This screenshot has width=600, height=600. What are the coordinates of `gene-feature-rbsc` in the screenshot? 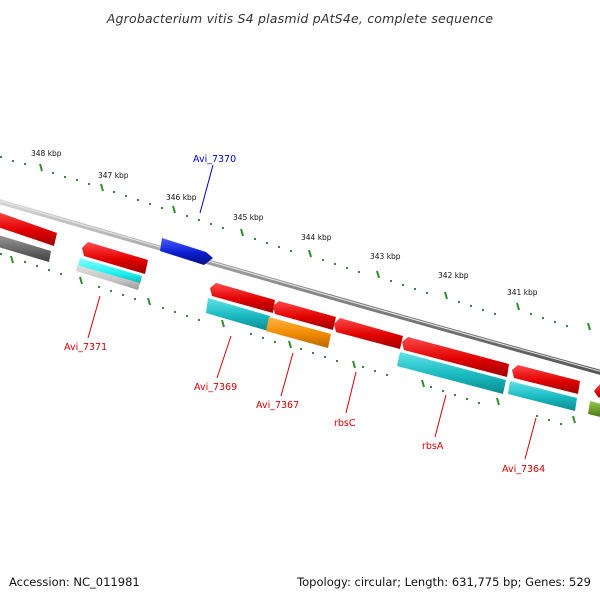 It's located at (368, 333).